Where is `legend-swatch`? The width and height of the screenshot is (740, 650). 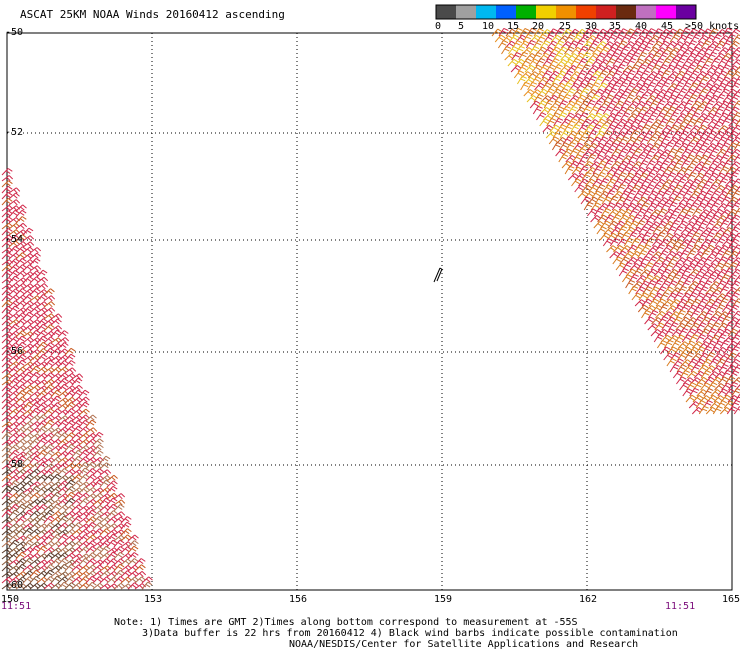 legend-swatch is located at coordinates (486, 12).